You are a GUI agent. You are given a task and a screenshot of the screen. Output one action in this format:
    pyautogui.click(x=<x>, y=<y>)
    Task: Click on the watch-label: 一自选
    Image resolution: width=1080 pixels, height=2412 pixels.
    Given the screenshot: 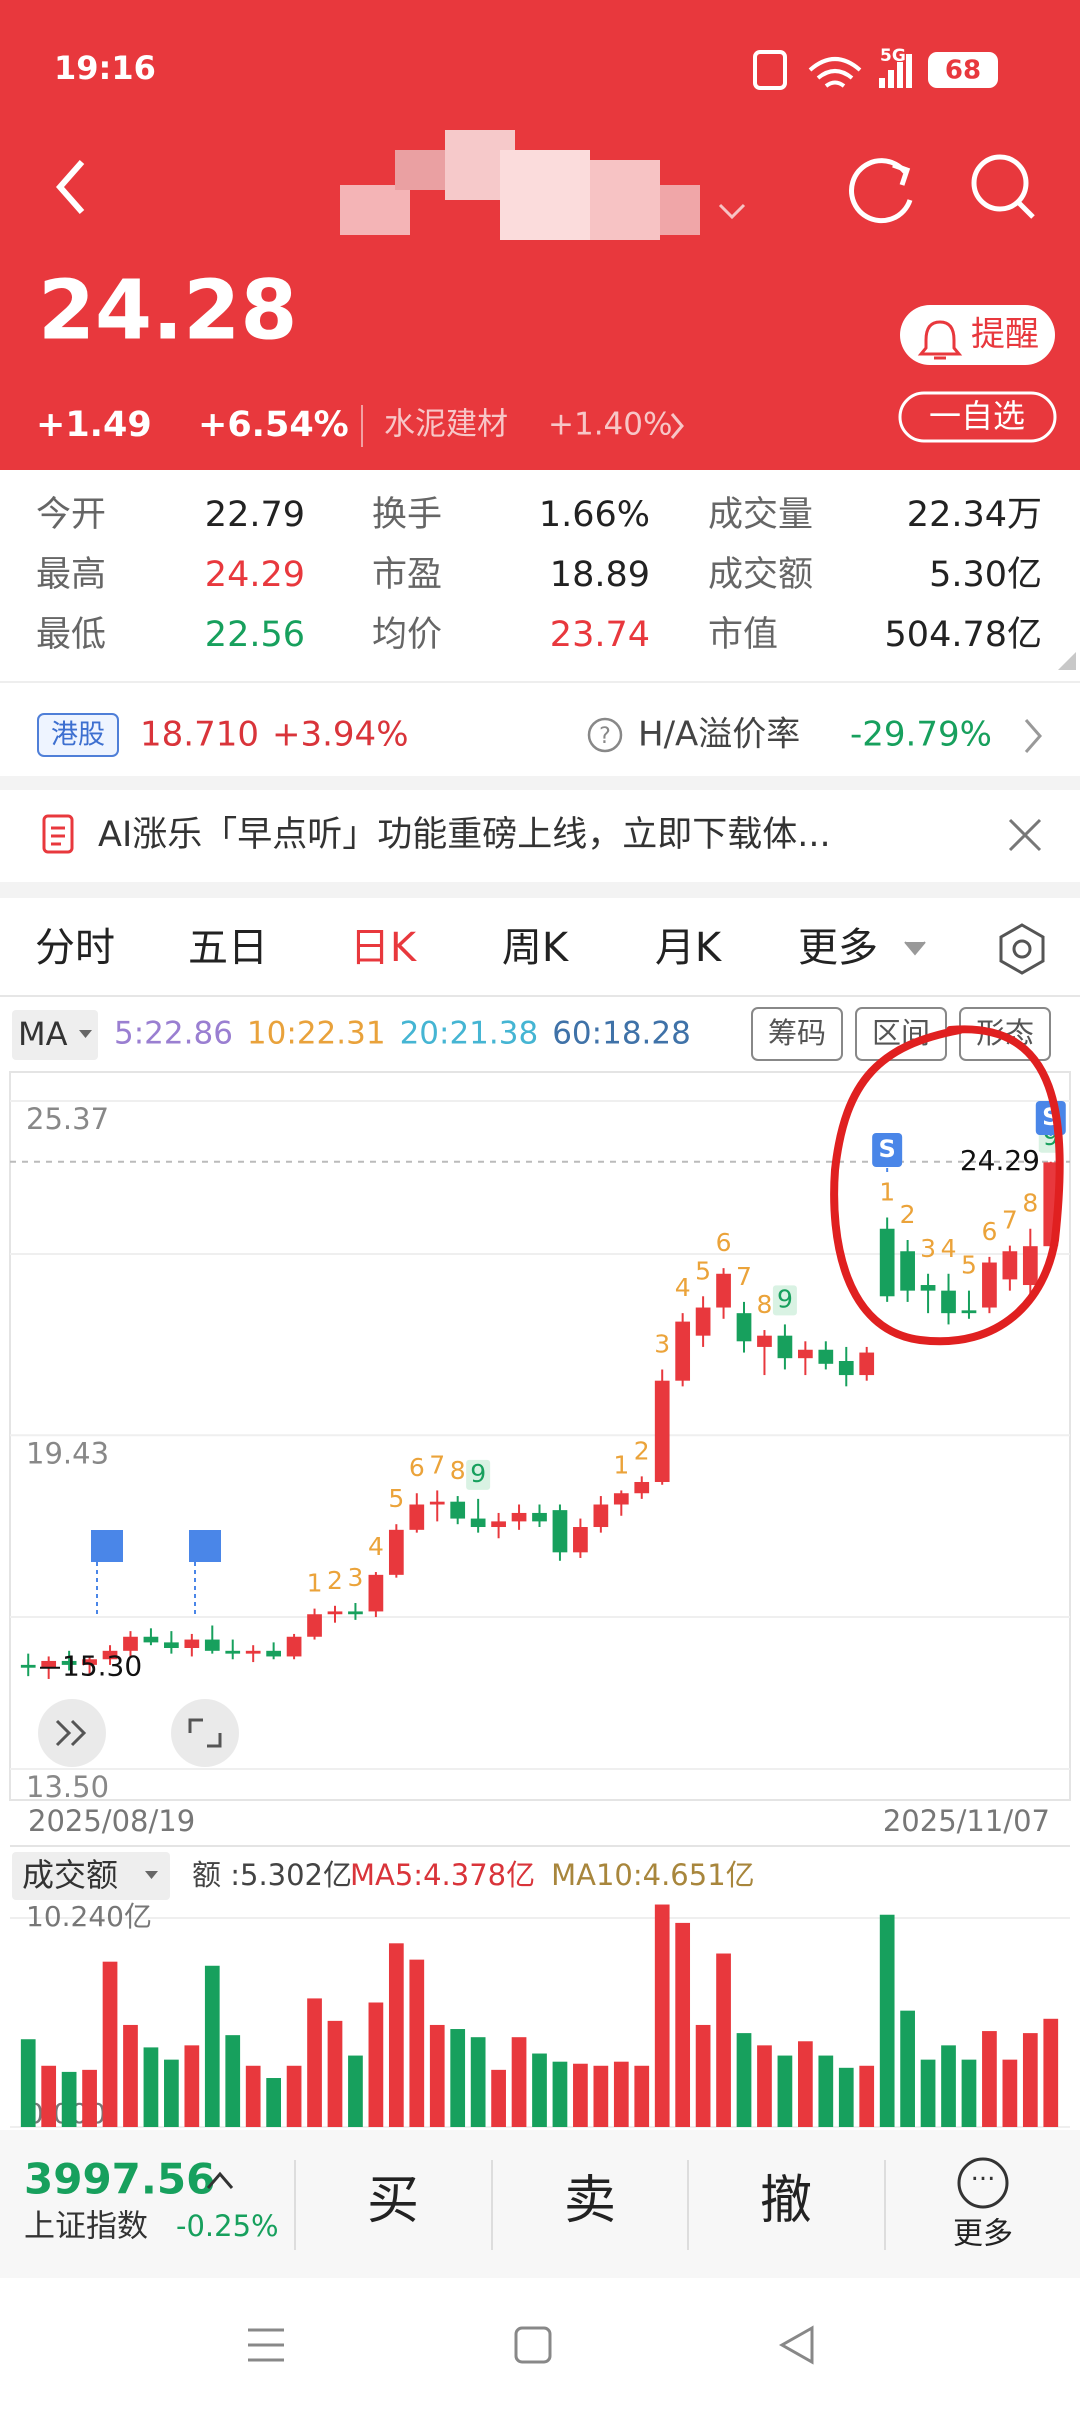 What is the action you would take?
    pyautogui.click(x=977, y=416)
    